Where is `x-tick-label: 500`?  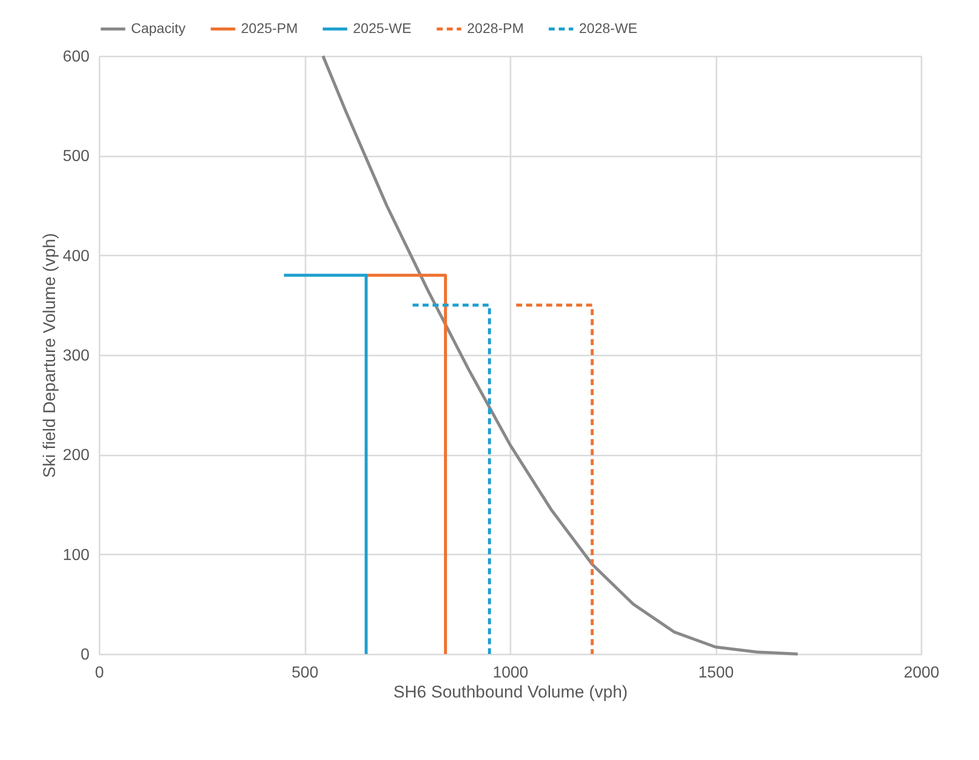
x-tick-label: 500 is located at coordinates (305, 673).